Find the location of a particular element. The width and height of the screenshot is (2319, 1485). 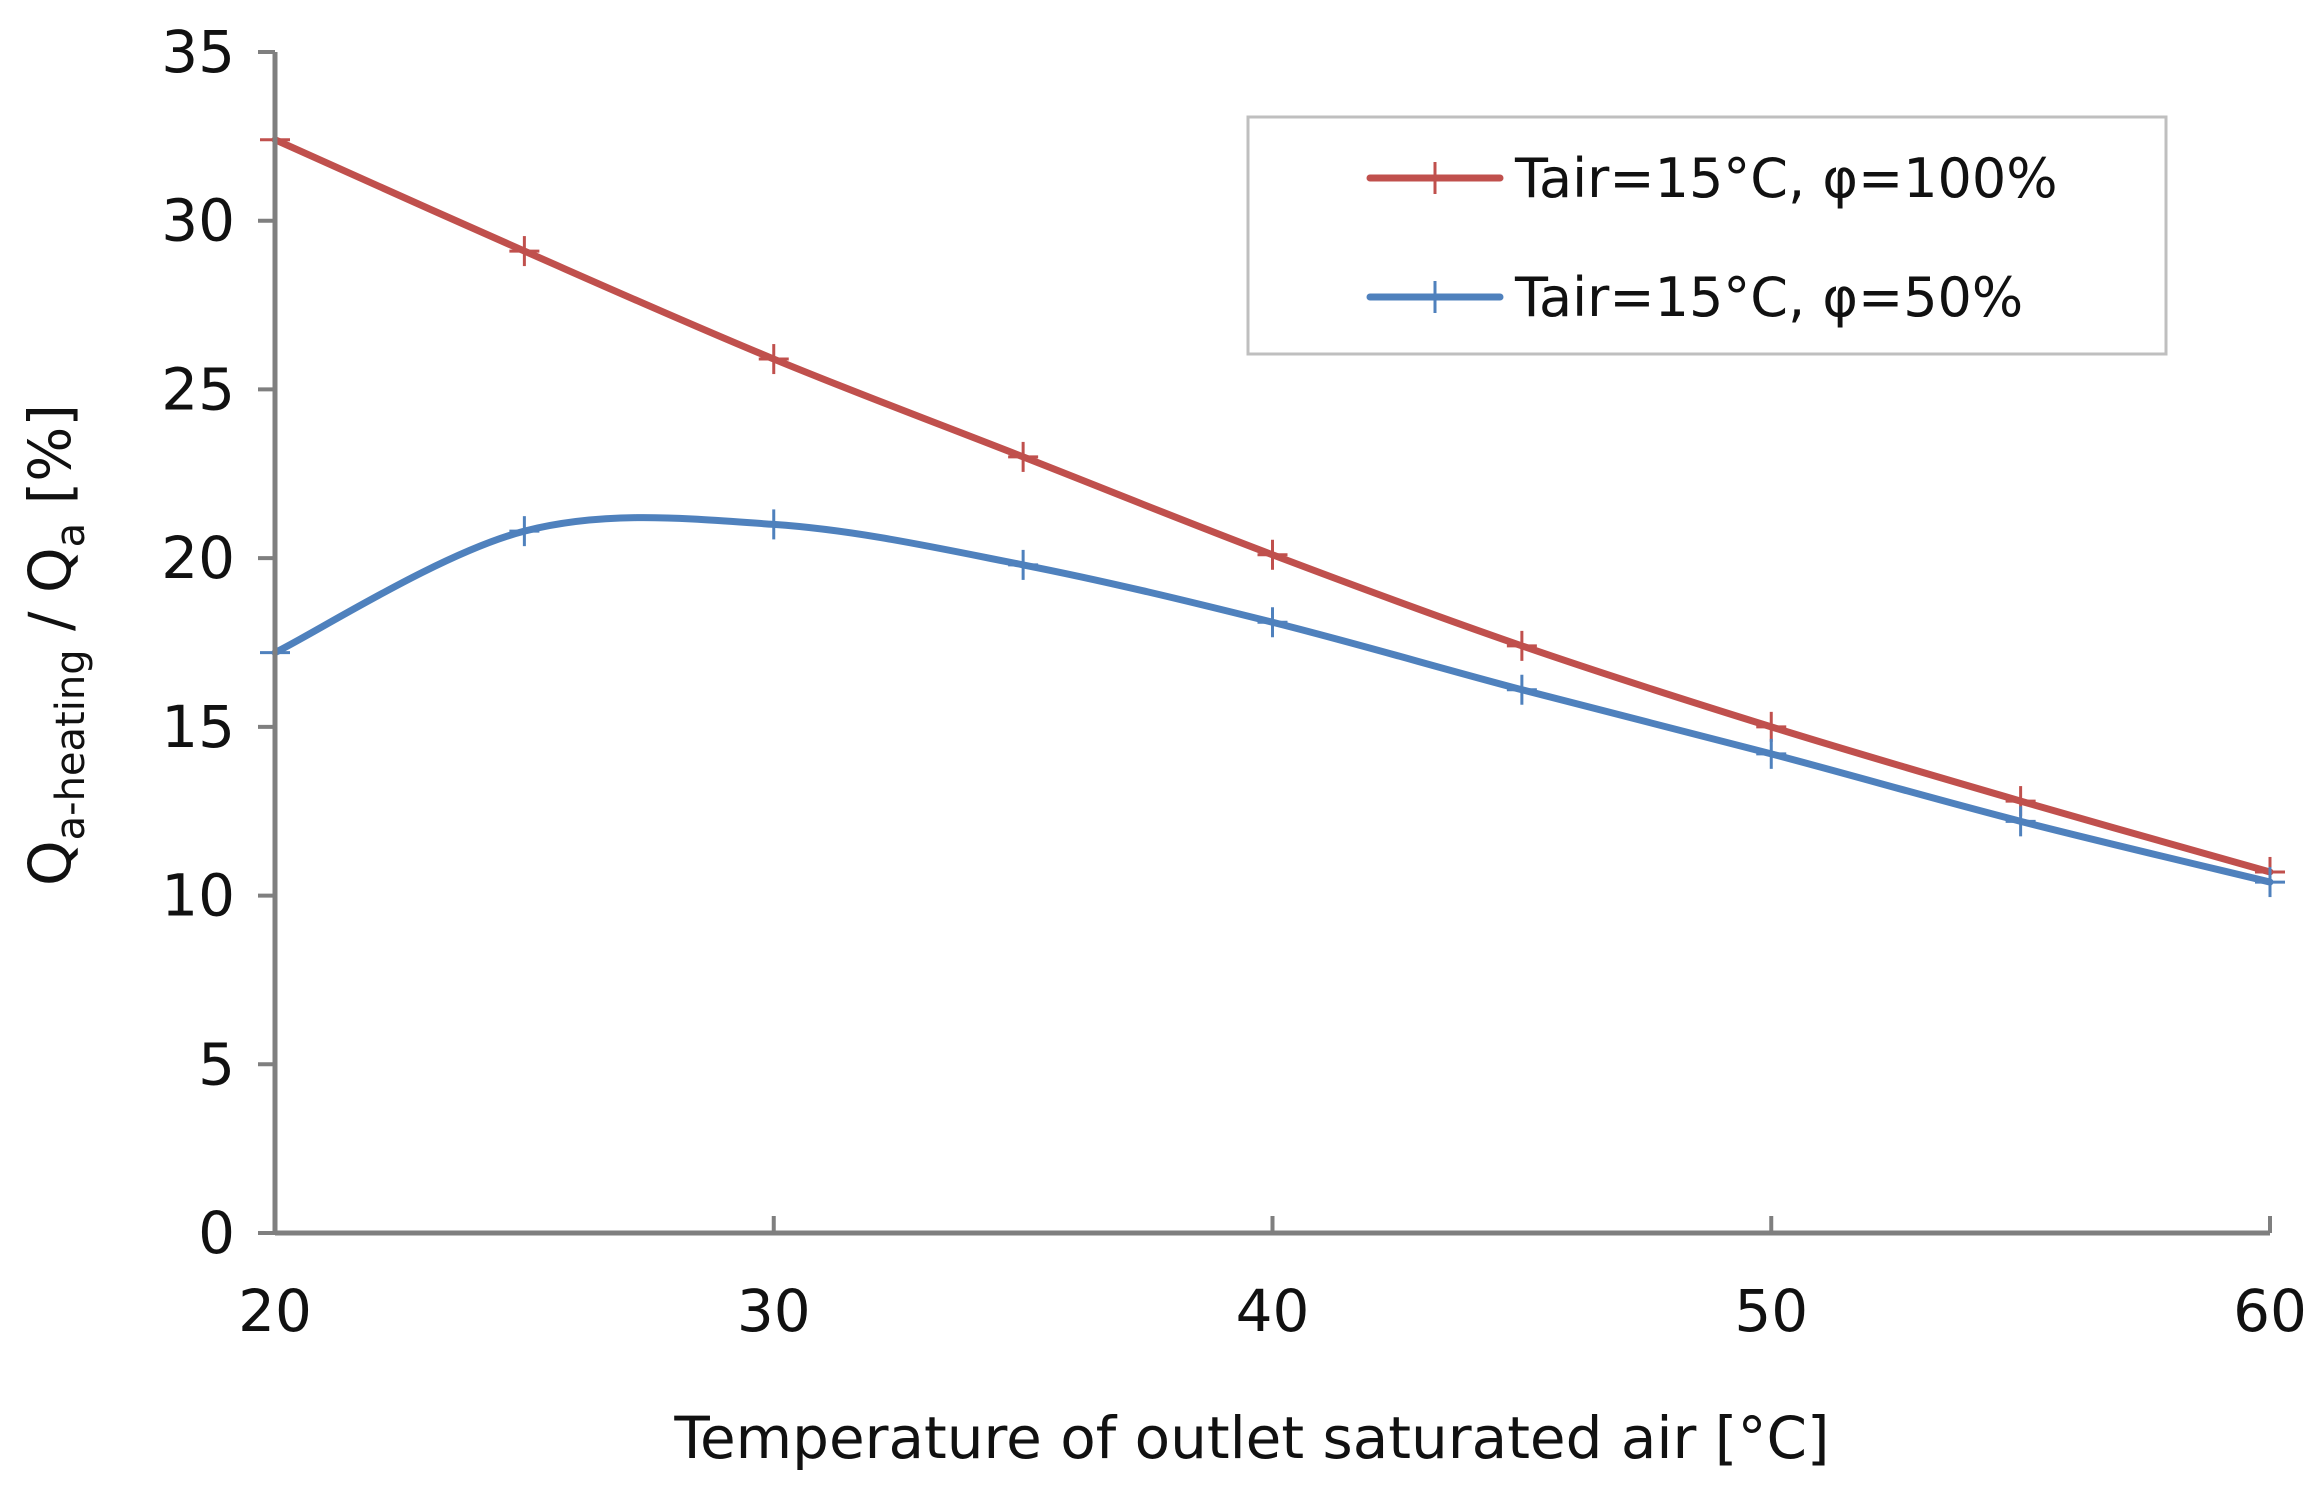

y-axis-title-sub2: a is located at coordinates (71, 535).